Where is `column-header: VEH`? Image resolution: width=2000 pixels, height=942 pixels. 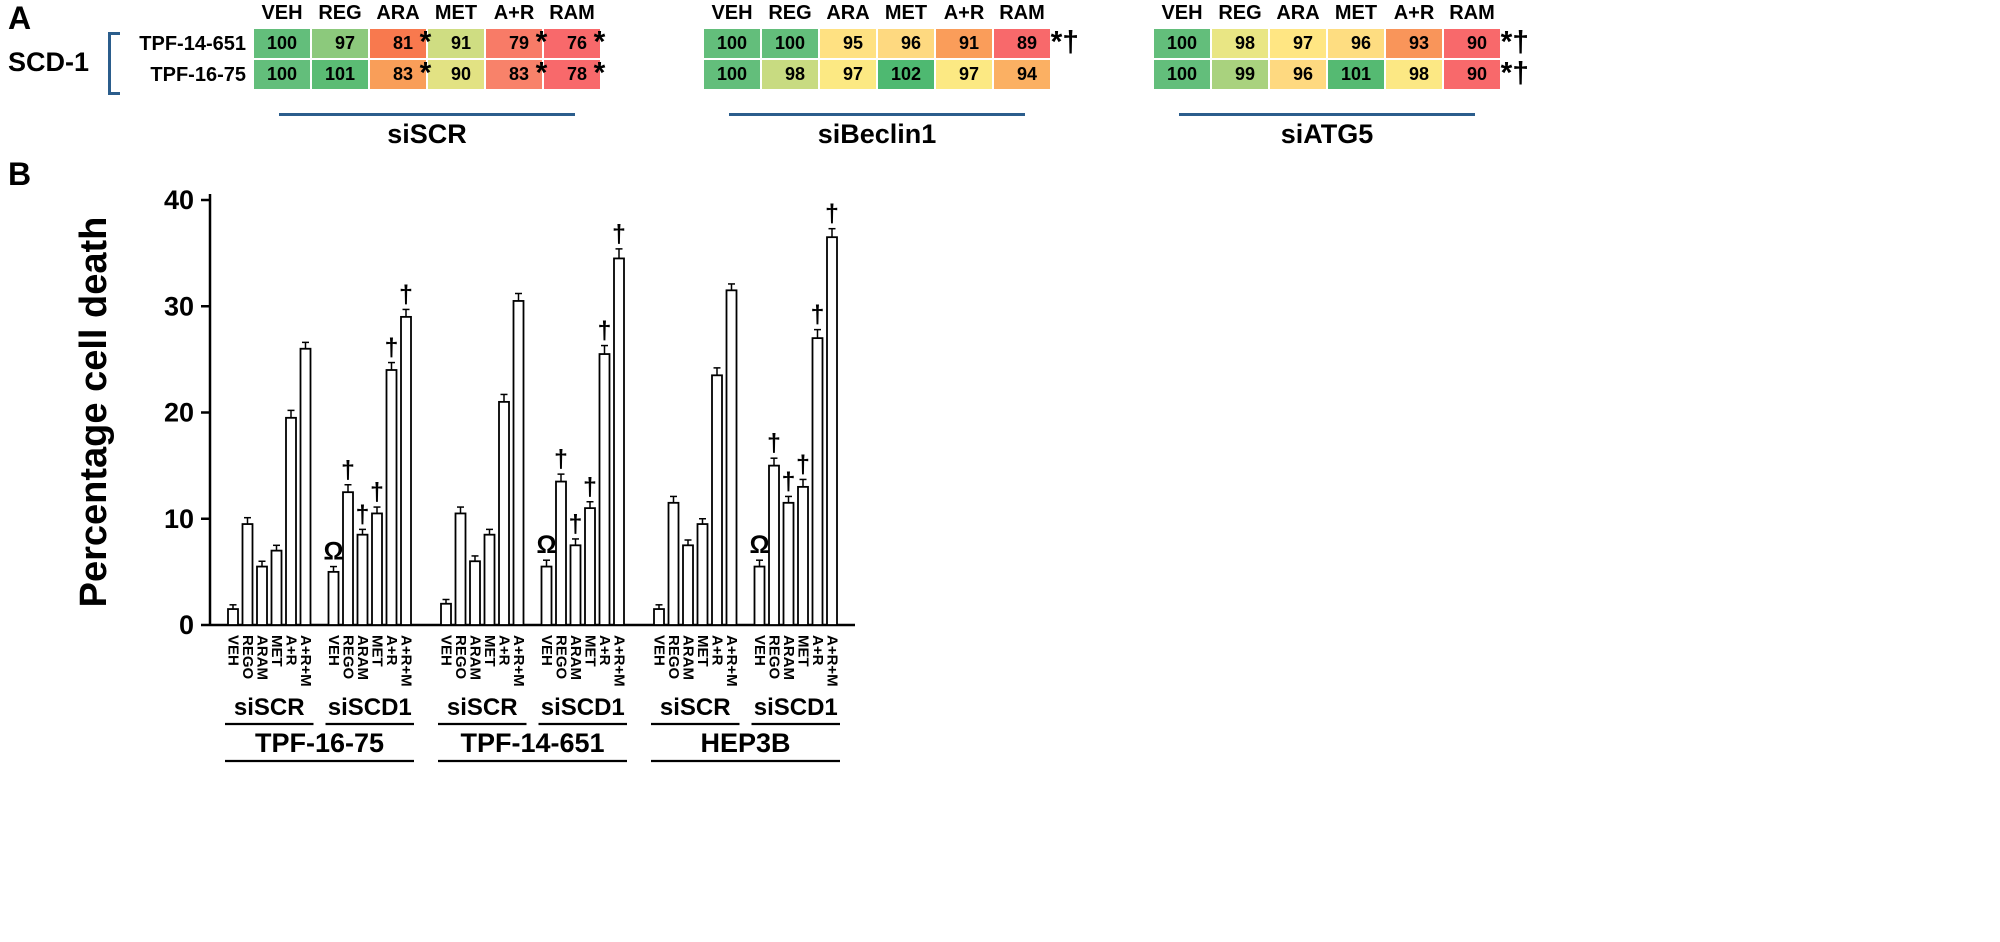
column-header: VEH is located at coordinates (1182, 13).